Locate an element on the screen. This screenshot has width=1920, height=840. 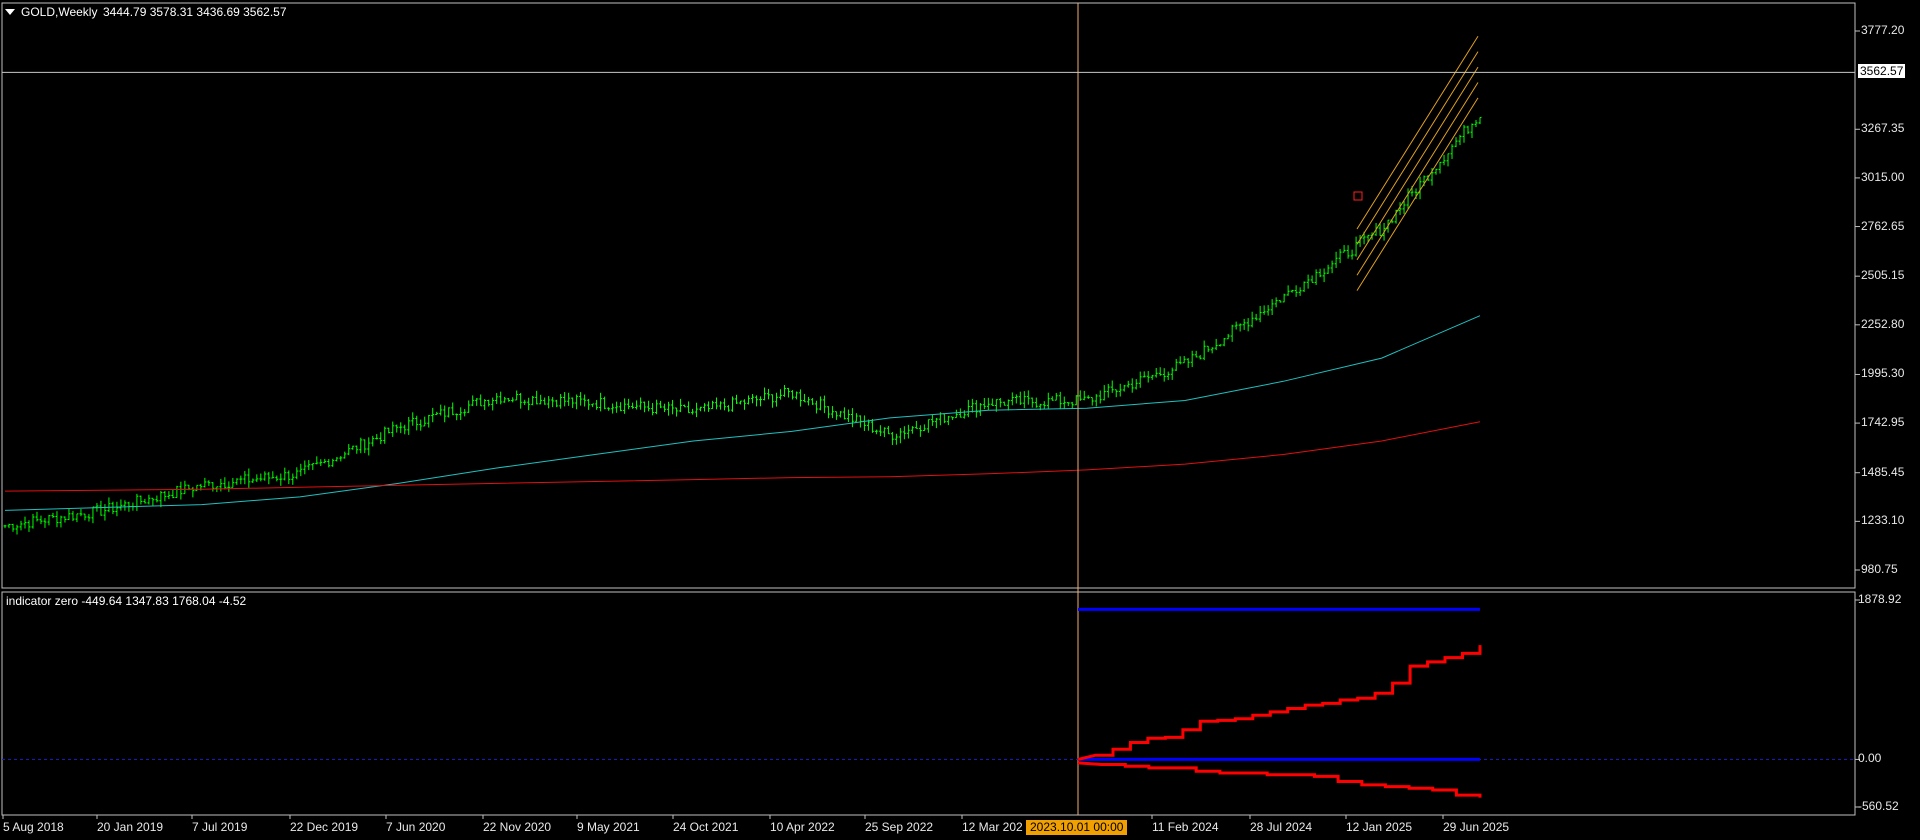
indicator-y-axis-label: 0.00 is located at coordinates (1870, 758).